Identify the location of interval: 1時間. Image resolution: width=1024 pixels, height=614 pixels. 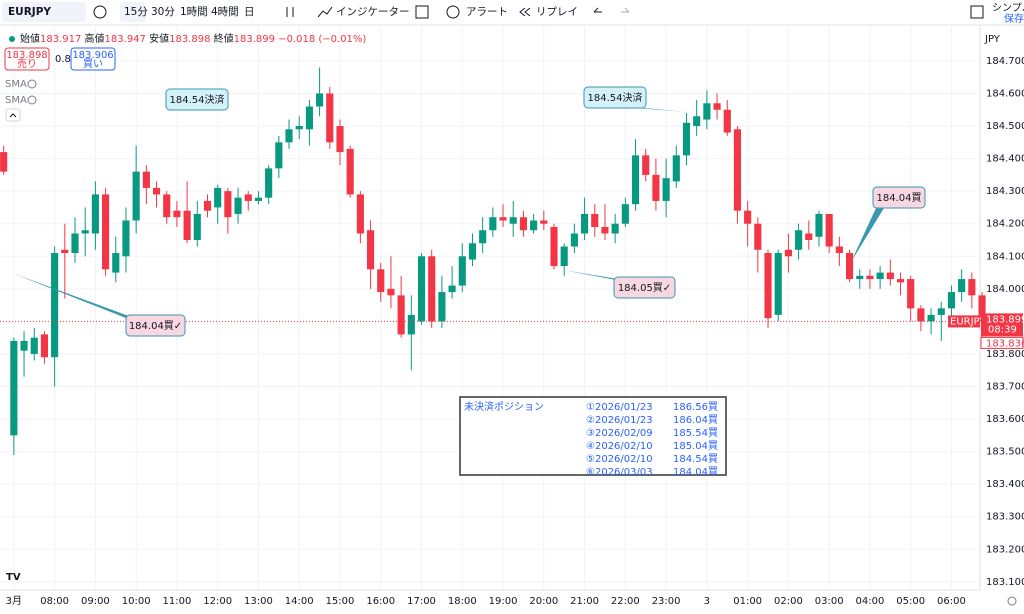
(194, 12).